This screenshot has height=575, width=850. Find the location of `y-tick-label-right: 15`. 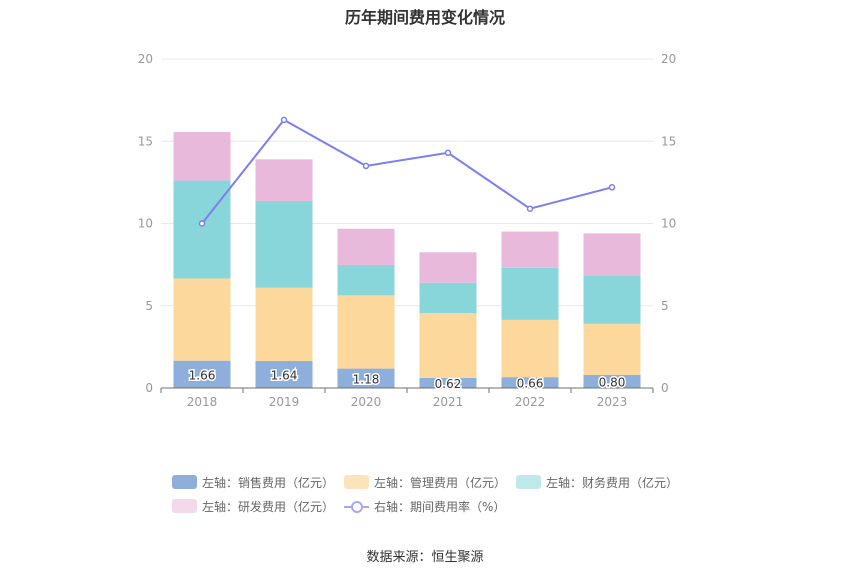

y-tick-label-right: 15 is located at coordinates (668, 141).